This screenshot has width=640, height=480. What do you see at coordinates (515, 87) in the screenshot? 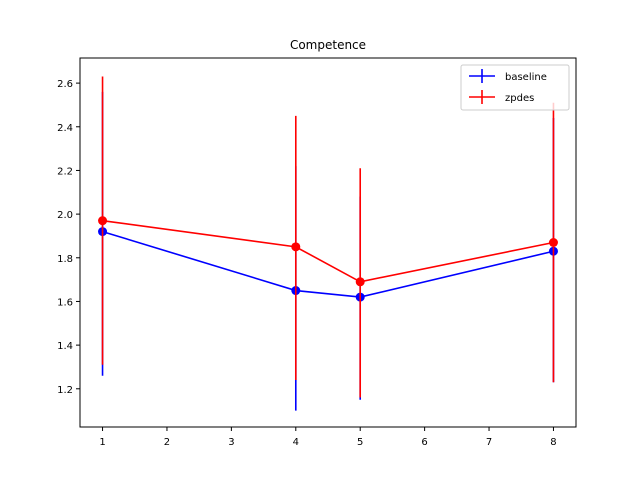
I see `legend: baseline zpdes` at bounding box center [515, 87].